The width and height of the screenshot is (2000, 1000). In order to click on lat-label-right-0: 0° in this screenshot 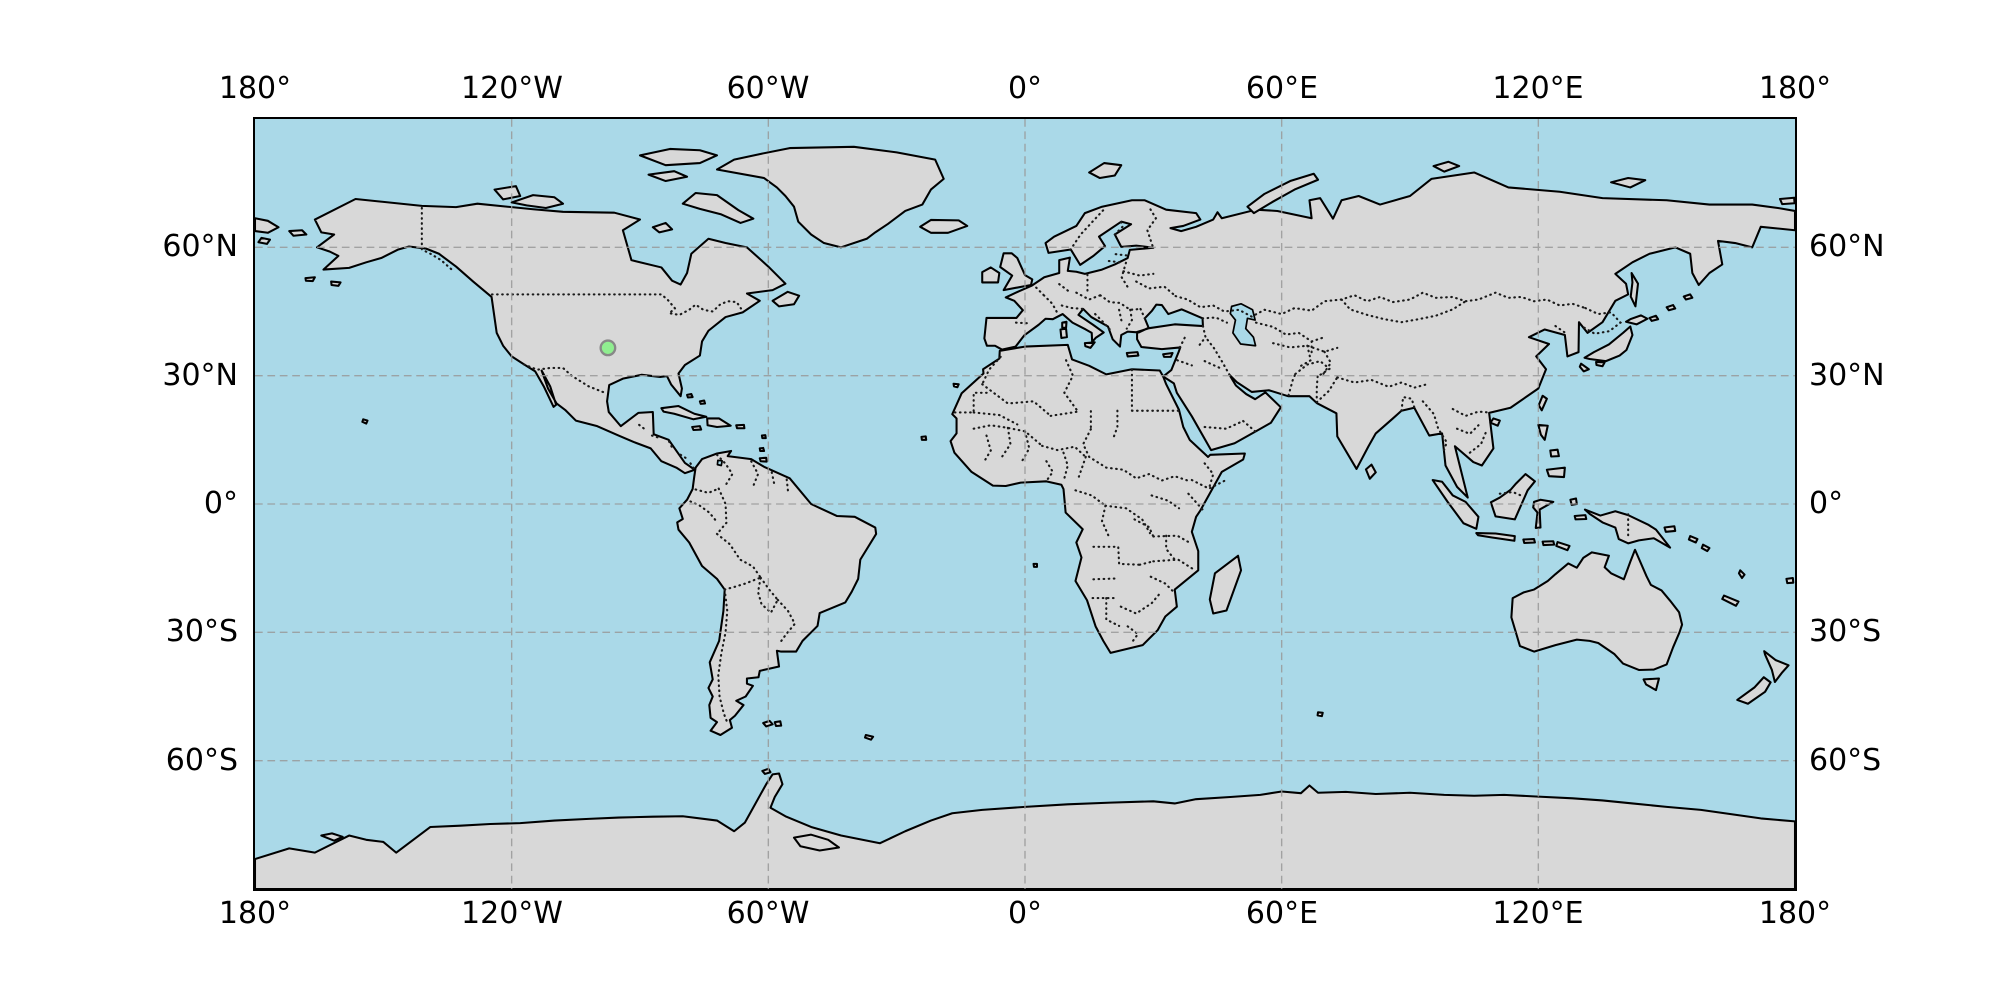, I will do `click(1826, 503)`.